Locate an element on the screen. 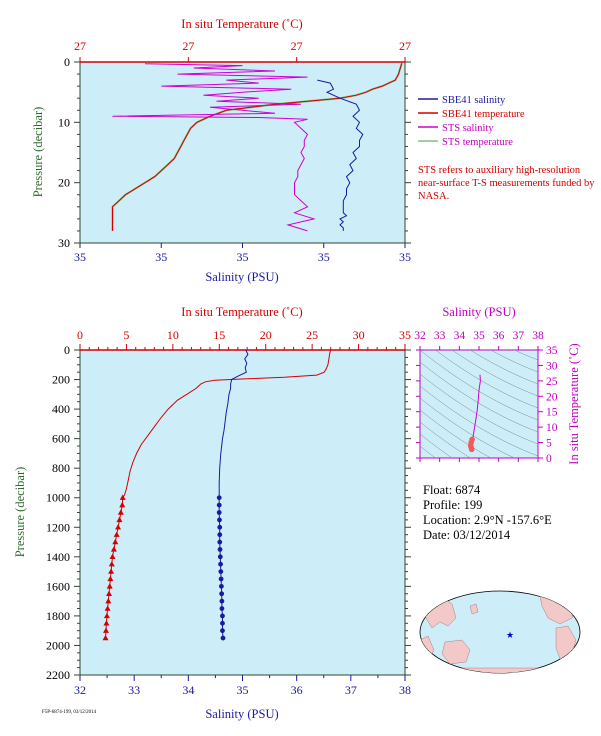  near-surface-temp-ticks: 27 27 27 27 is located at coordinates (242, 50).